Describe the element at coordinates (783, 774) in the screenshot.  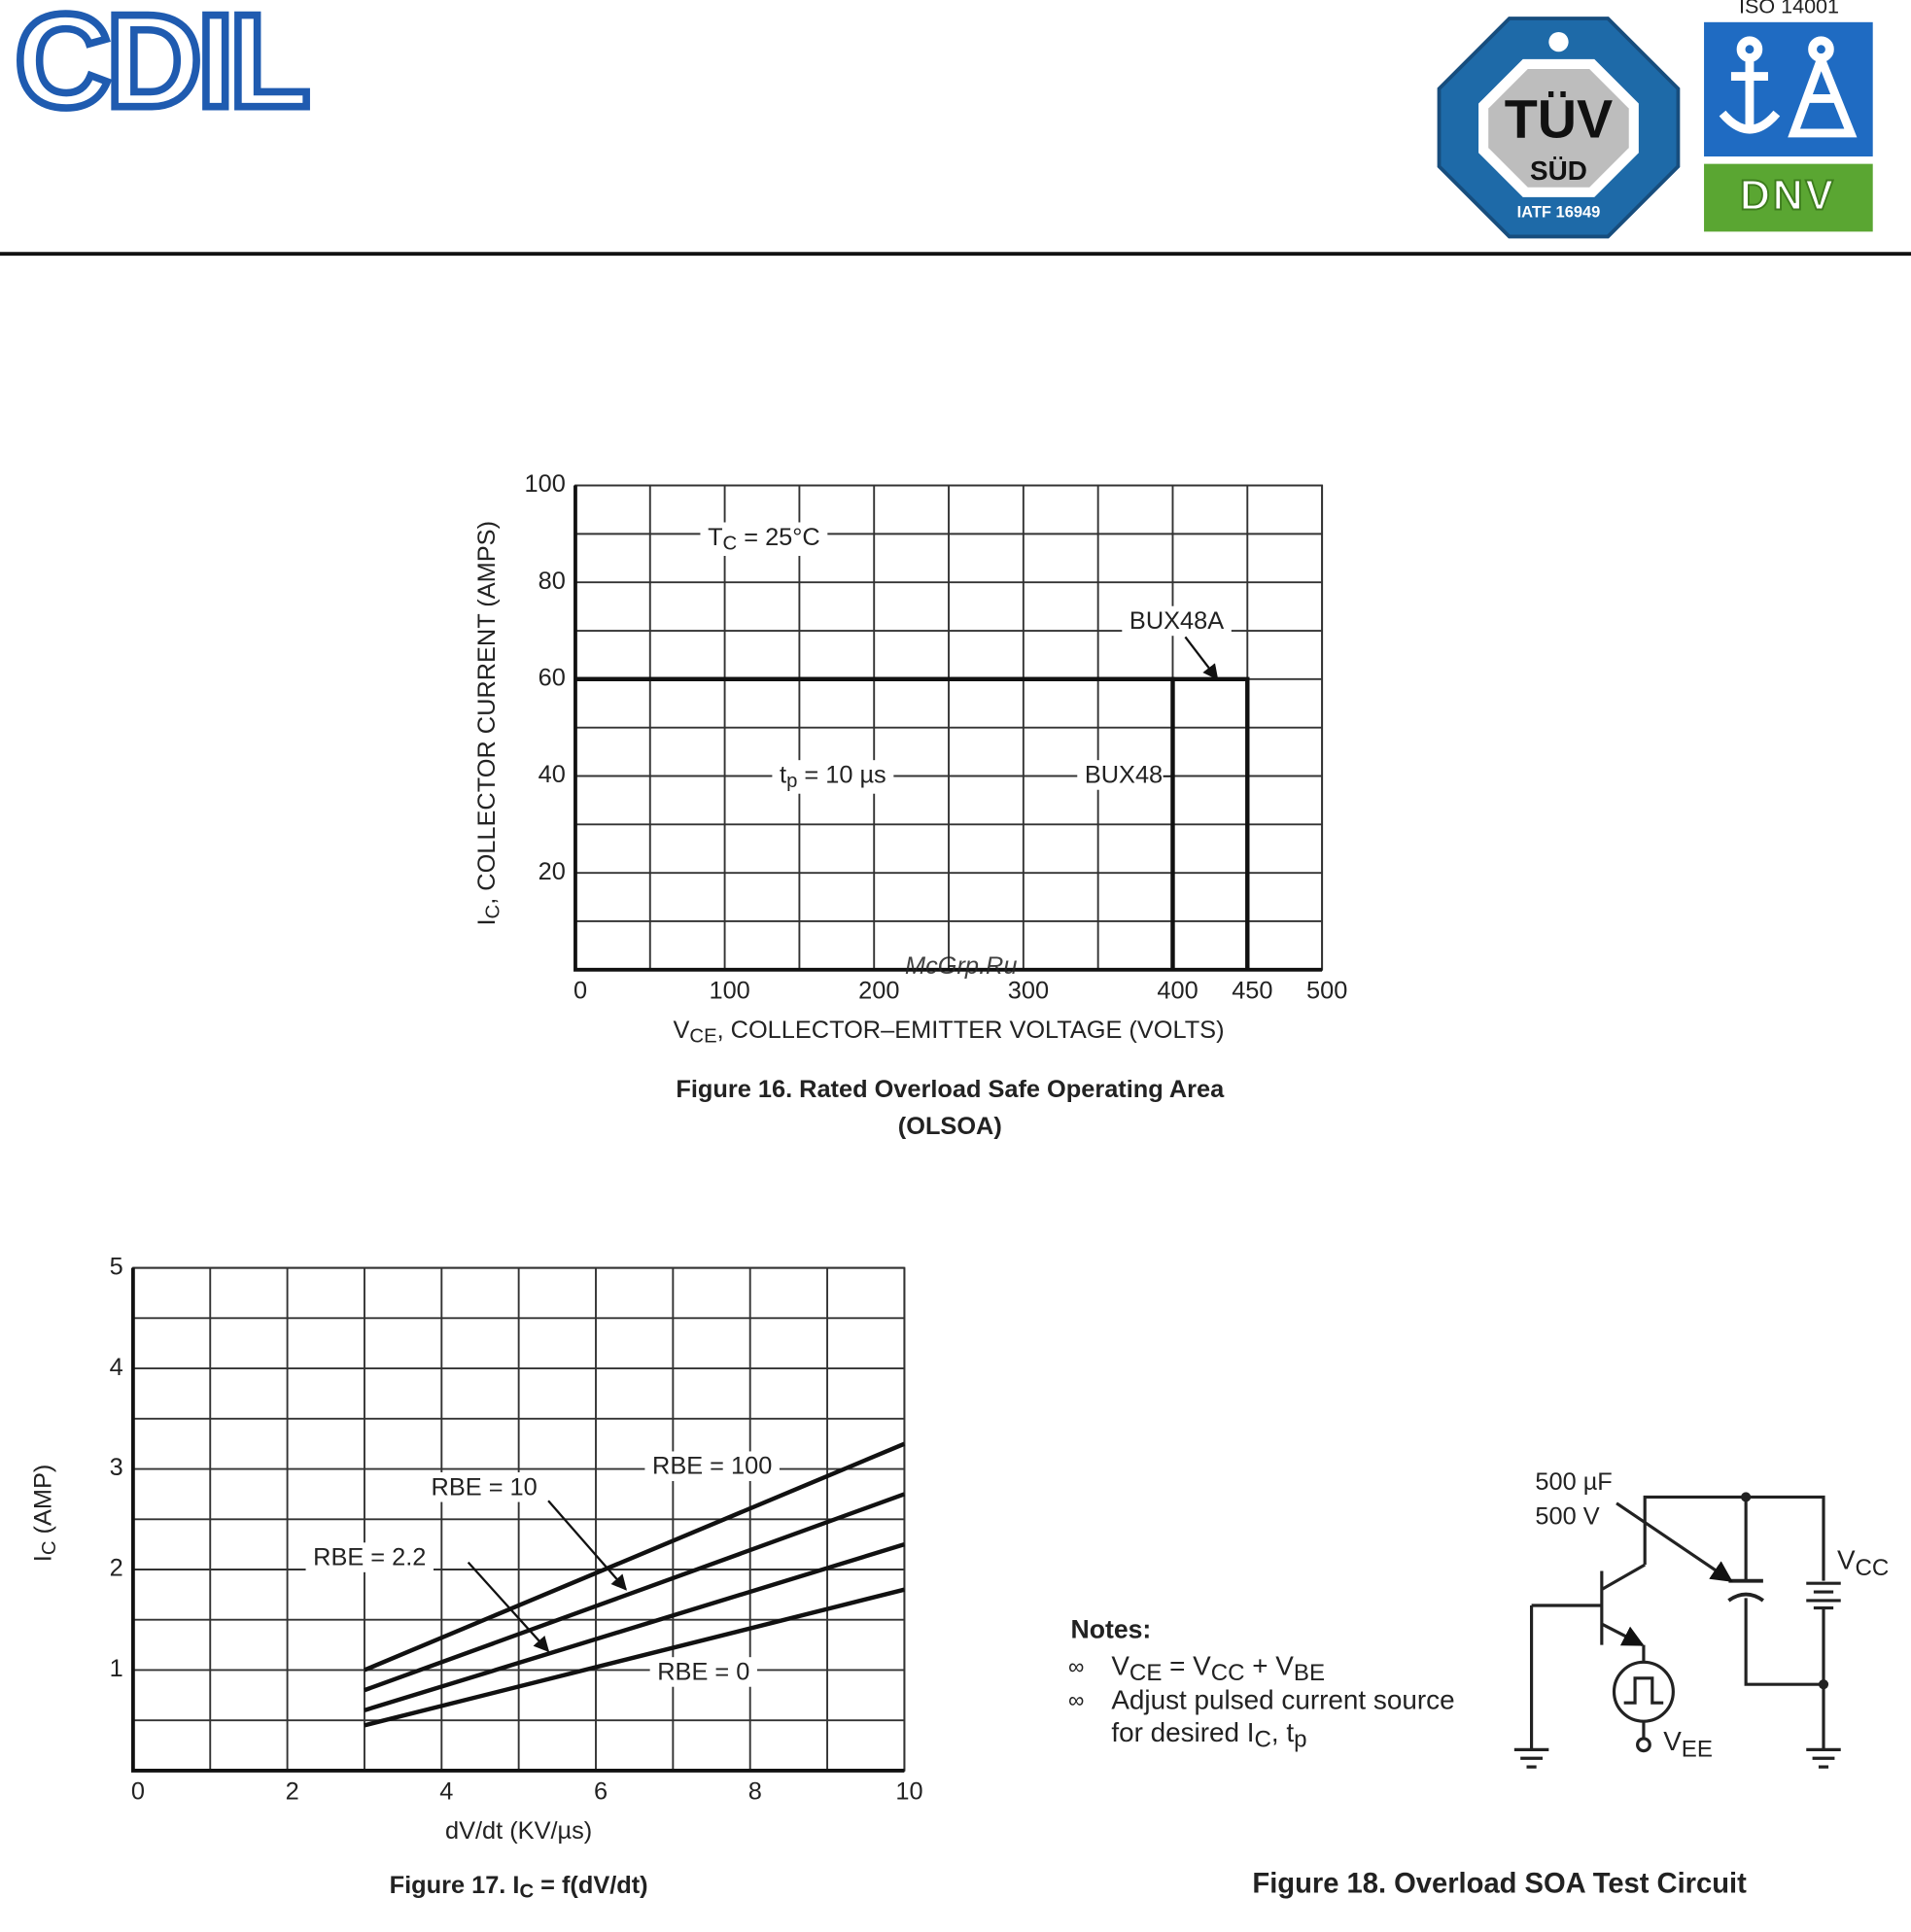
I see `annotation-part: t` at that location.